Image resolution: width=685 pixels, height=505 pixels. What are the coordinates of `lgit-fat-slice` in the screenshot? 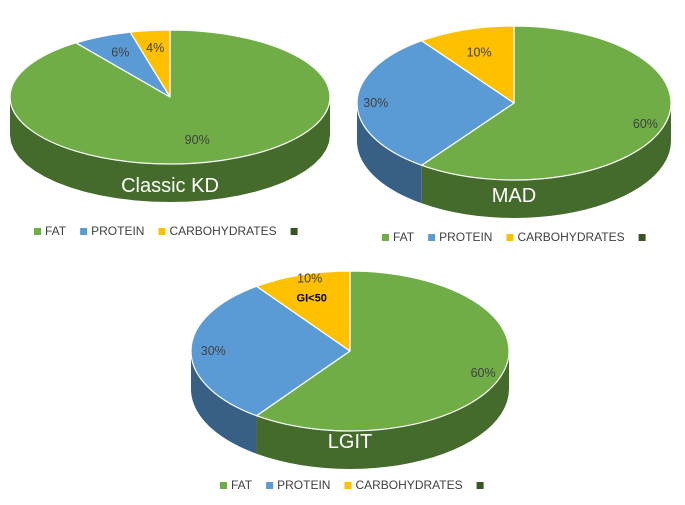 It's located at (382, 351).